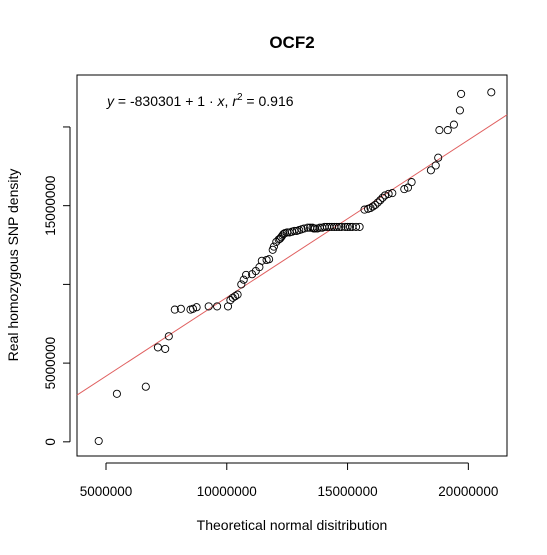 This screenshot has height=555, width=547. I want to click on annot-r-squared-value: = 0.916, so click(268, 101).